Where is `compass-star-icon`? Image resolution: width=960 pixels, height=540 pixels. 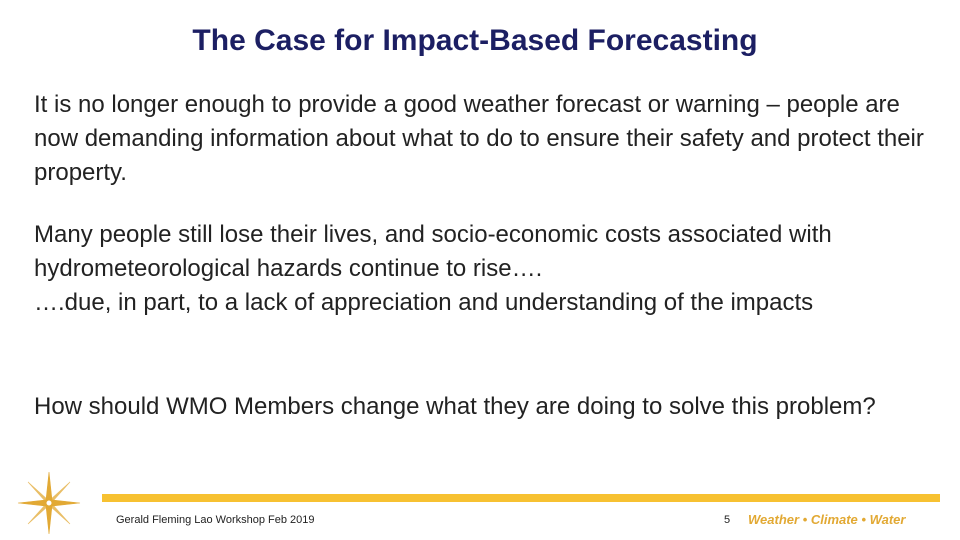 compass-star-icon is located at coordinates (49, 503).